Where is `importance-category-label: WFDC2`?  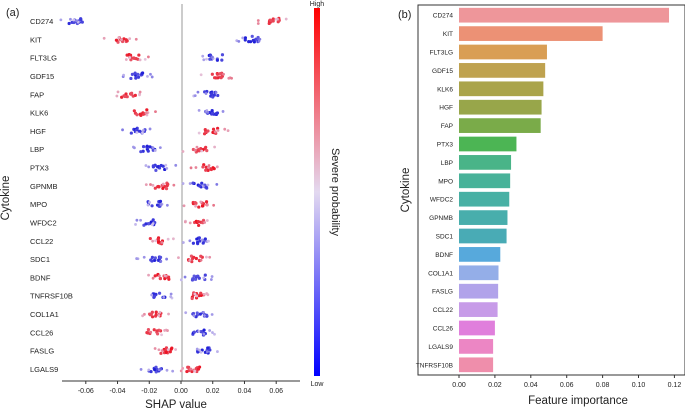
importance-category-label: WFDC2 is located at coordinates (441, 200).